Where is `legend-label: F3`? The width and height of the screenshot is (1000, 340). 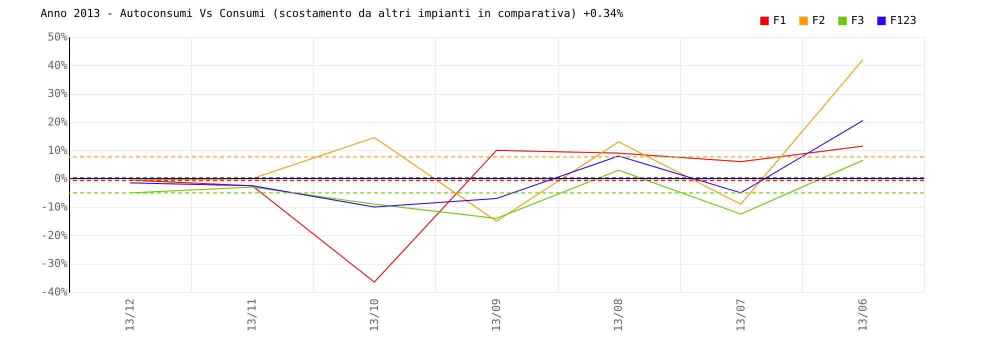
legend-label: F3 is located at coordinates (857, 20).